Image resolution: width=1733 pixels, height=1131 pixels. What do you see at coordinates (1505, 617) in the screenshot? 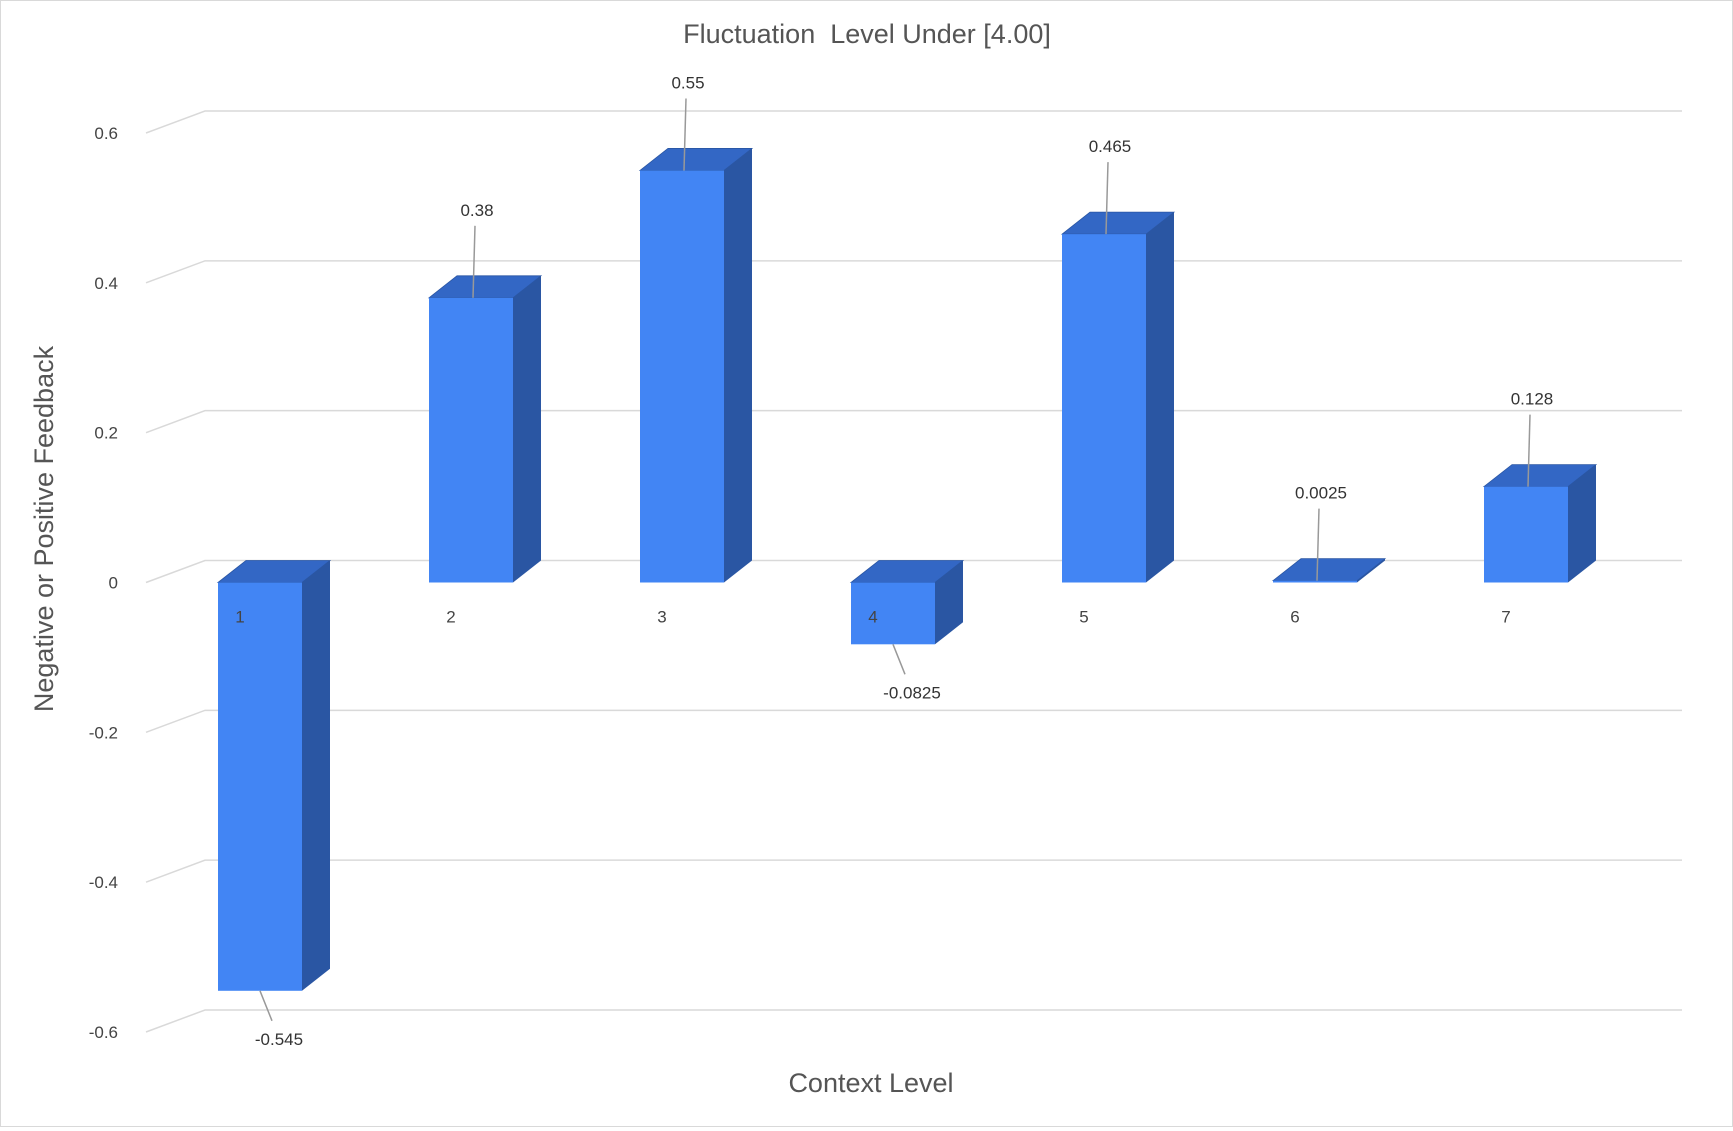
I see `x-tick-label: 7` at bounding box center [1505, 617].